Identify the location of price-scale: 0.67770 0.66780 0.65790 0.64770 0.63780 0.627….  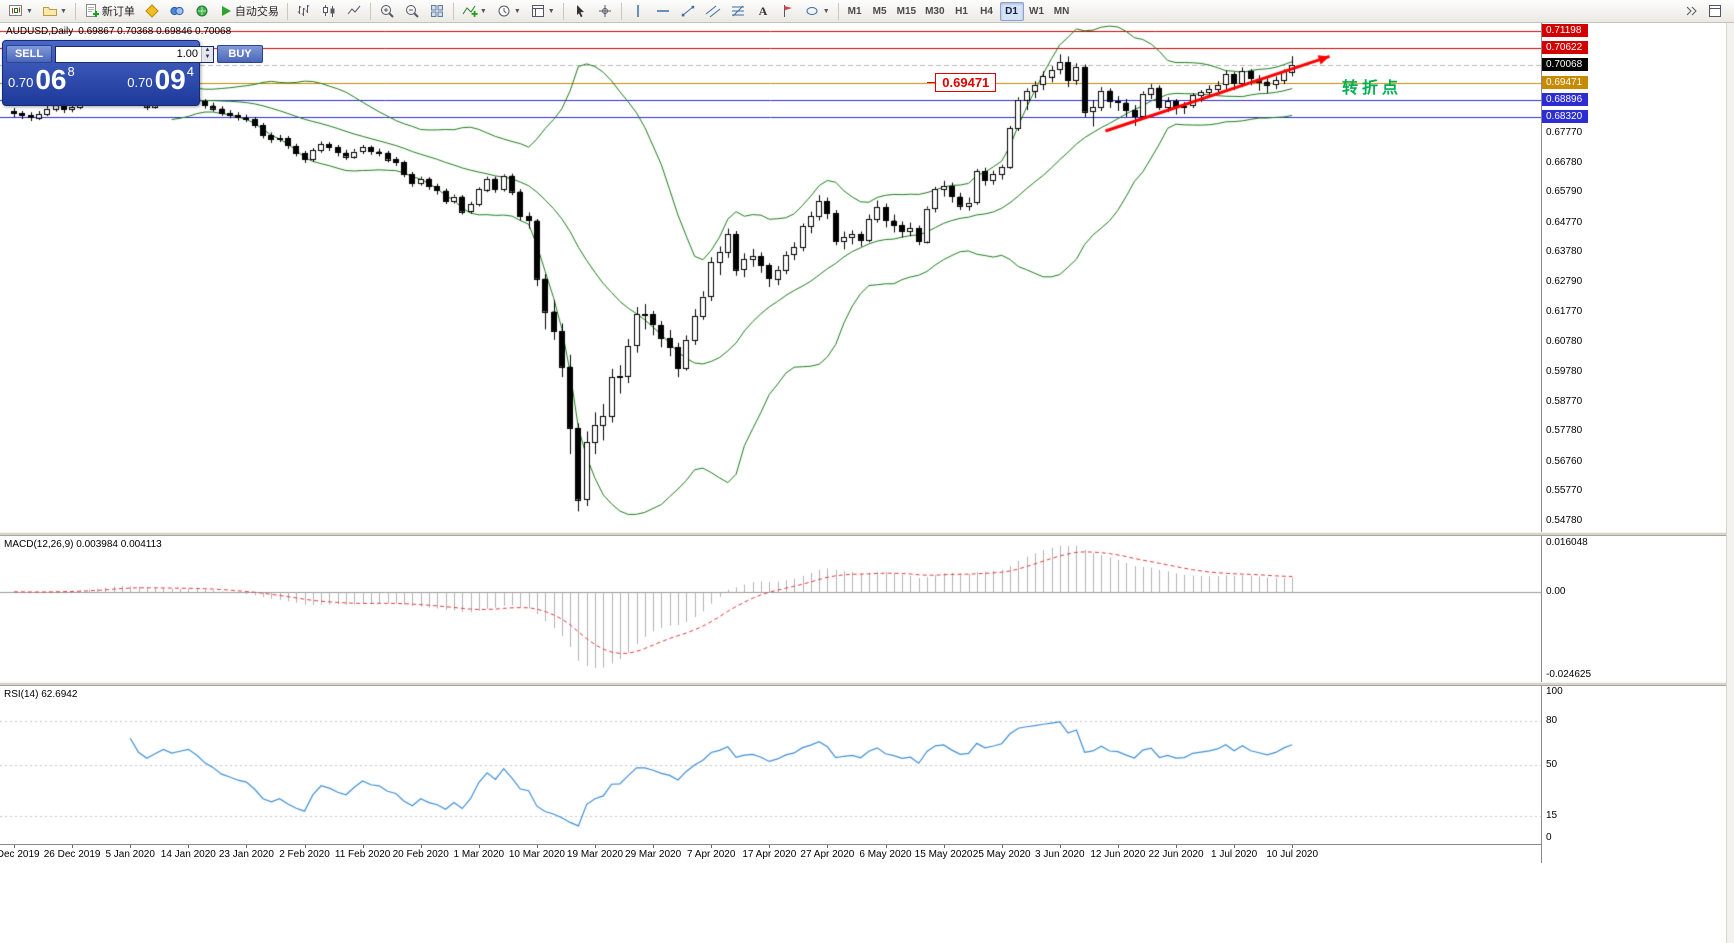
(1633, 443).